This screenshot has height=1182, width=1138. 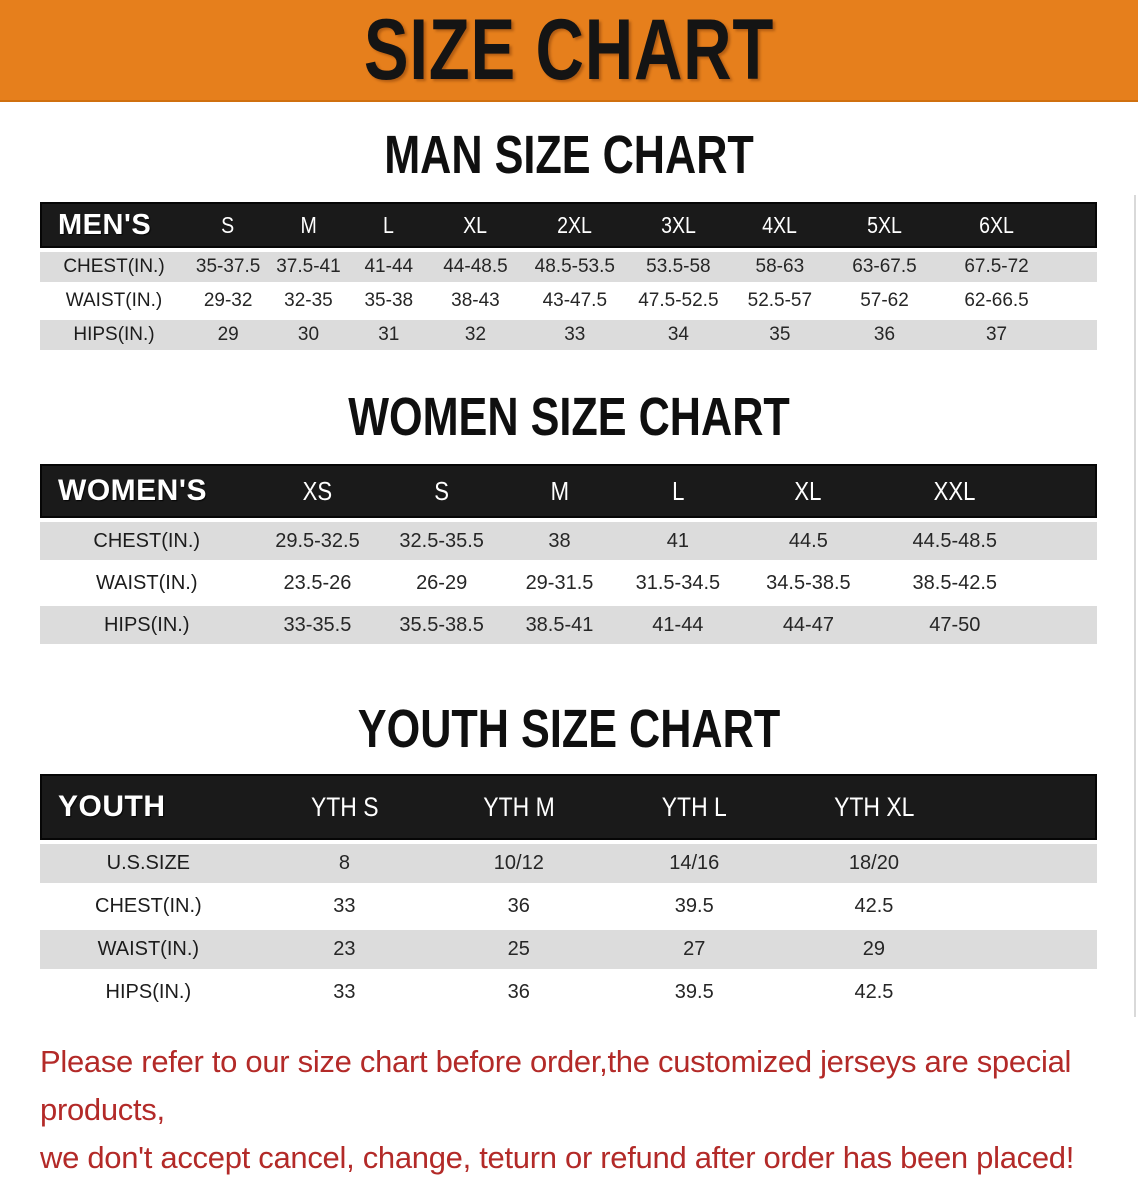 I want to click on mens-heading-text: MAN SIZE CHART, so click(x=569, y=155).